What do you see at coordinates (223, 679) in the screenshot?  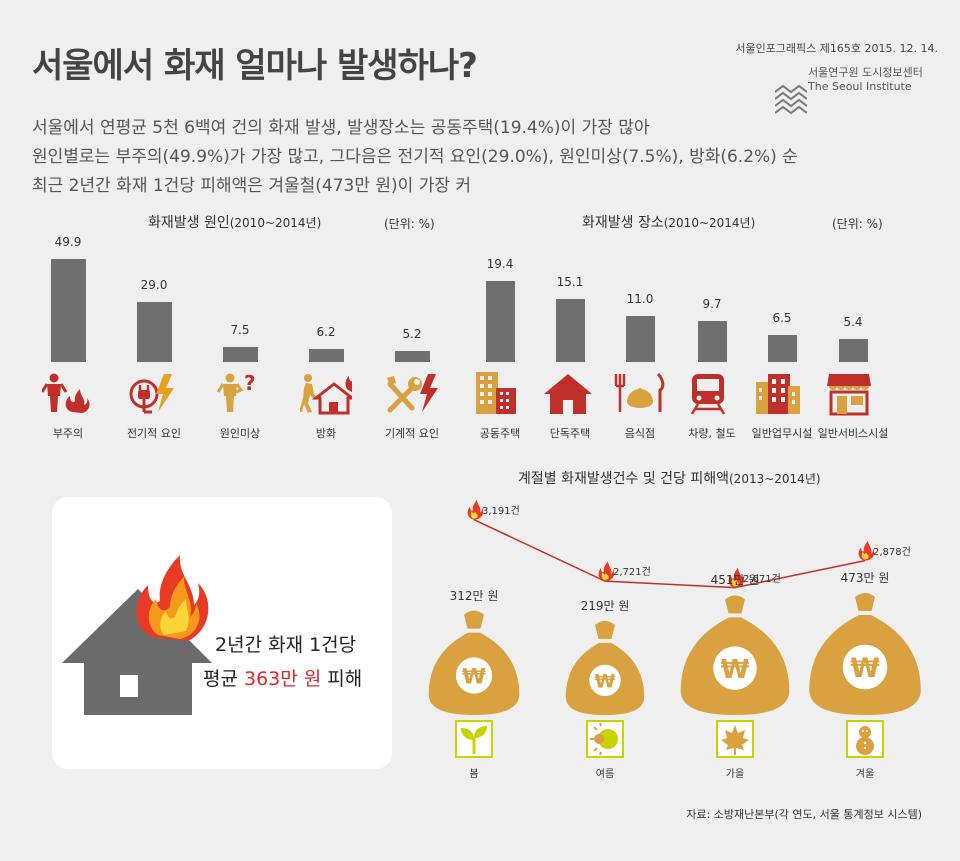 I see `card-line-2-pre: 평균` at bounding box center [223, 679].